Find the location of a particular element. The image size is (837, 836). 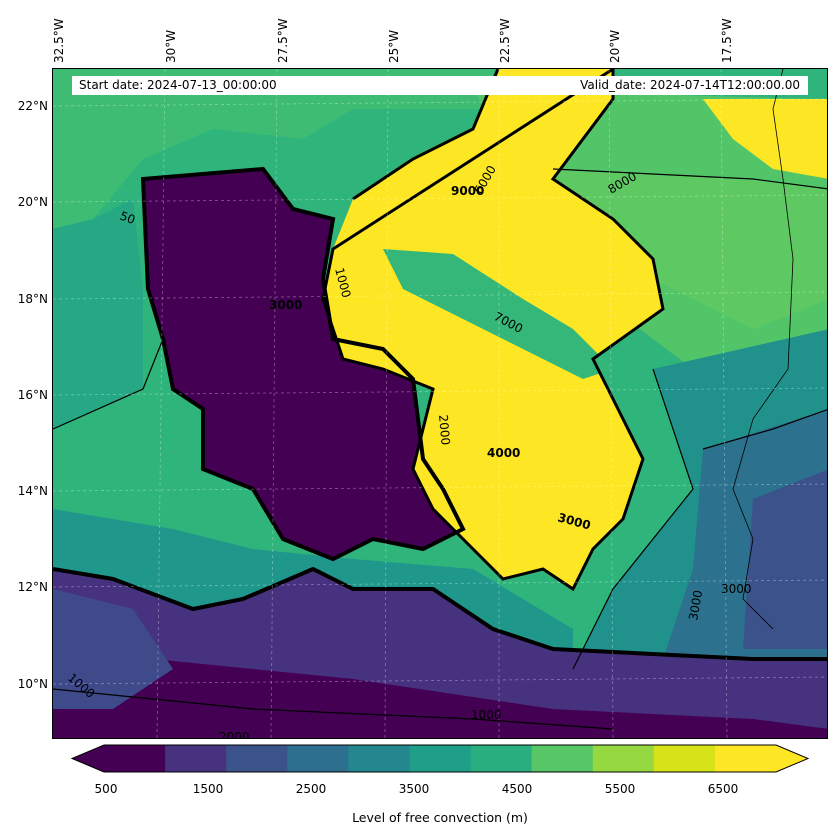

lon-label-20w: 20°W is located at coordinates (615, 46).